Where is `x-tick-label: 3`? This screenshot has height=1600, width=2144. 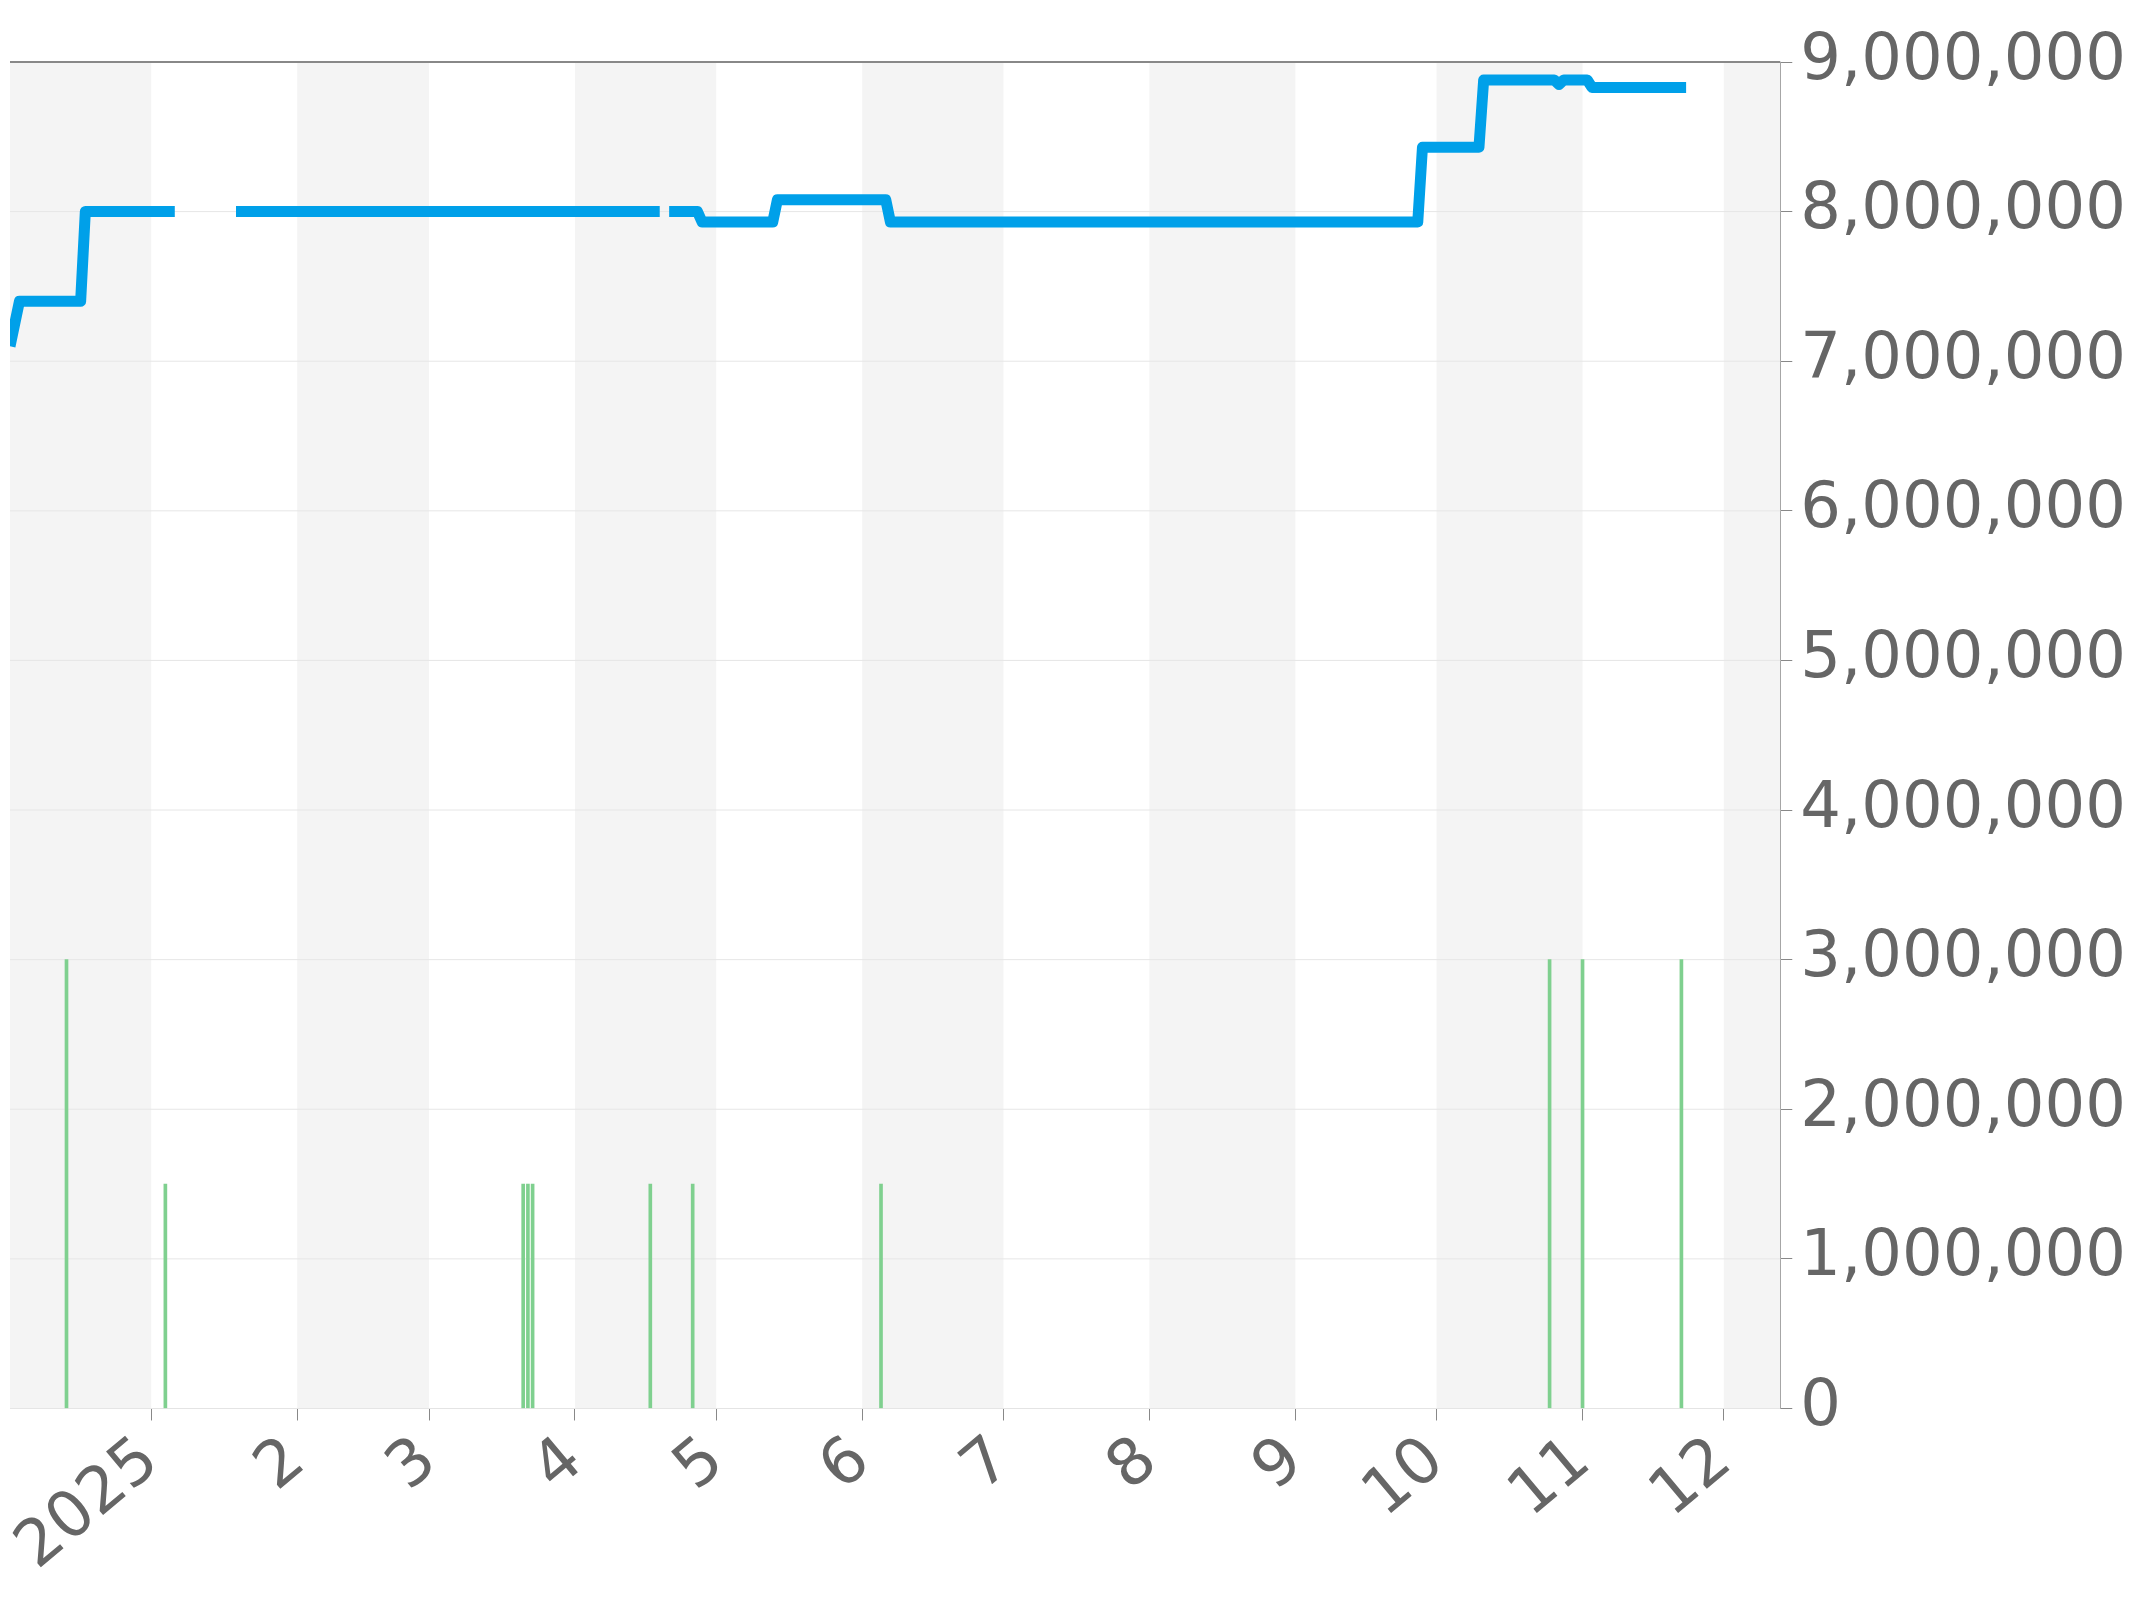
x-tick-label: 3 is located at coordinates (410, 1462).